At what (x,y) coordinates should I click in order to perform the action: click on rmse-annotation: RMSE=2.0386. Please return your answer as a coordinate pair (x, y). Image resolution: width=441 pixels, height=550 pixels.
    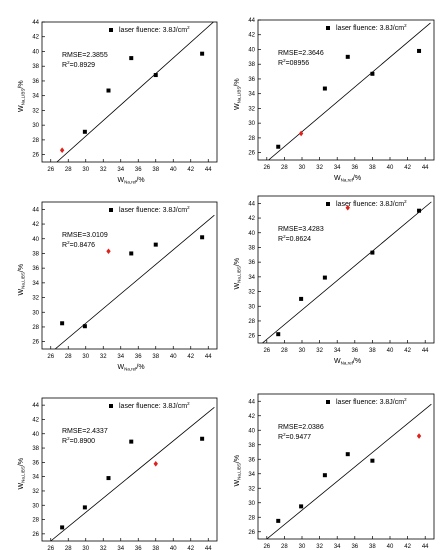
    Looking at the image, I should click on (301, 427).